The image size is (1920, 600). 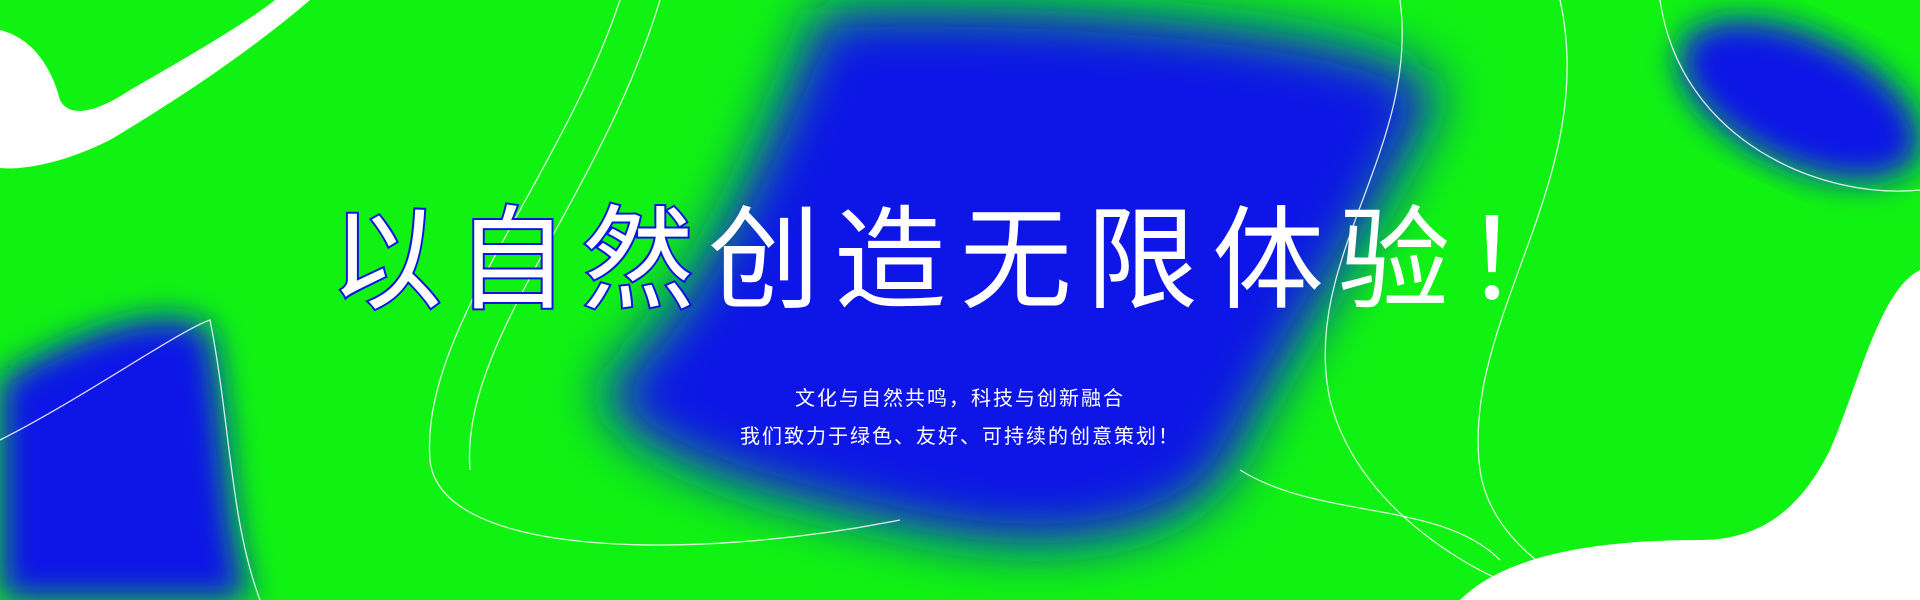 I want to click on headline-outlined-text: 以自然, so click(x=518, y=261).